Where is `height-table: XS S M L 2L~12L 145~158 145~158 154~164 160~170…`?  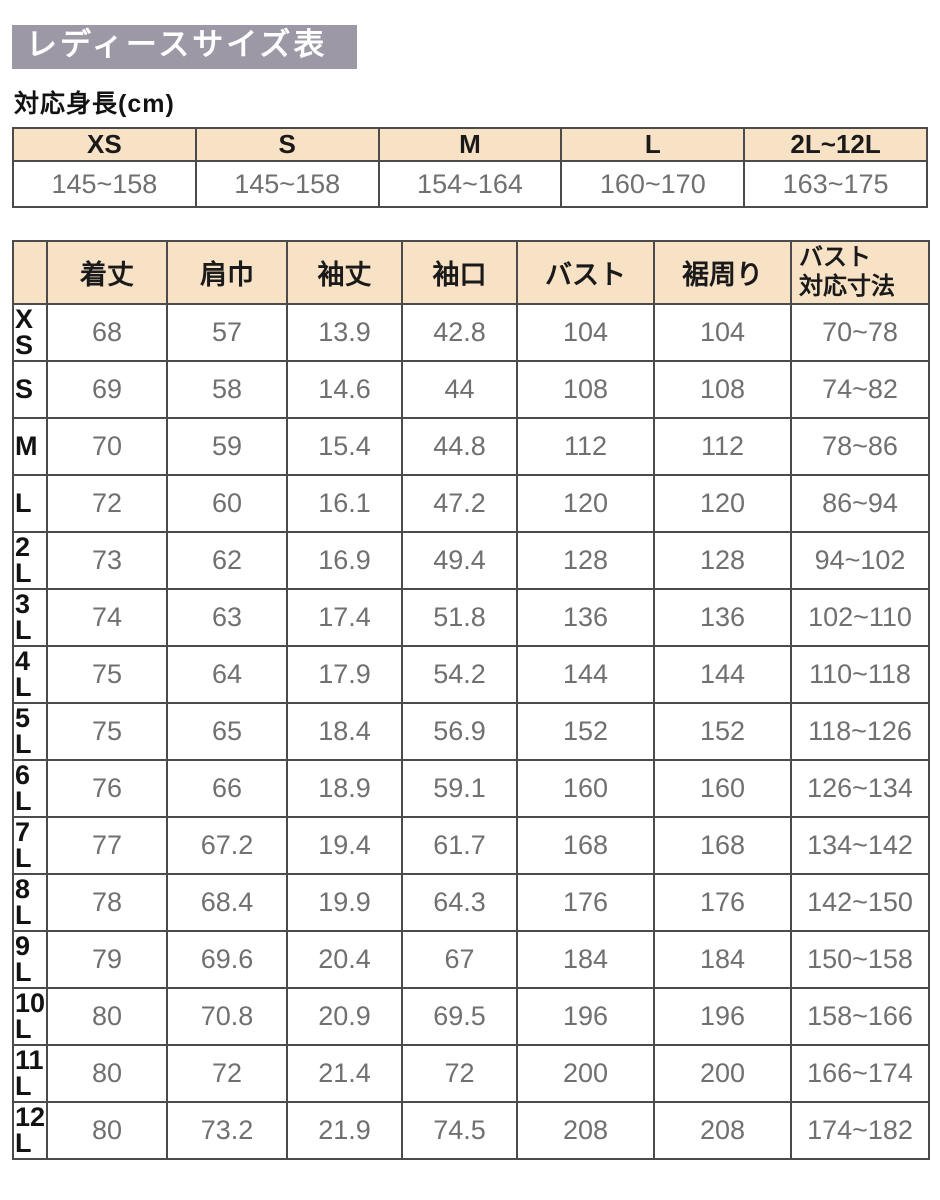
height-table: XS S M L 2L~12L 145~158 145~158 154~164 160~170… is located at coordinates (470, 167).